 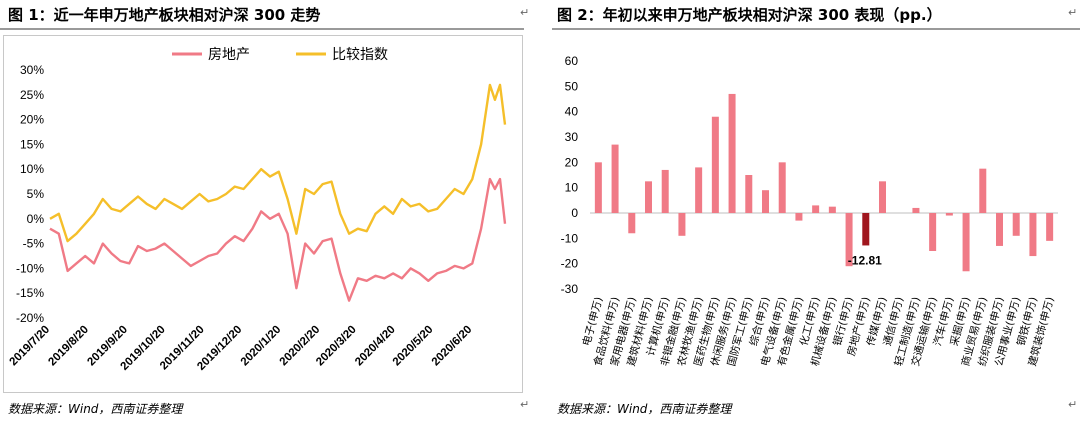 I want to click on y-tick-label: -10%, so click(x=30, y=268).